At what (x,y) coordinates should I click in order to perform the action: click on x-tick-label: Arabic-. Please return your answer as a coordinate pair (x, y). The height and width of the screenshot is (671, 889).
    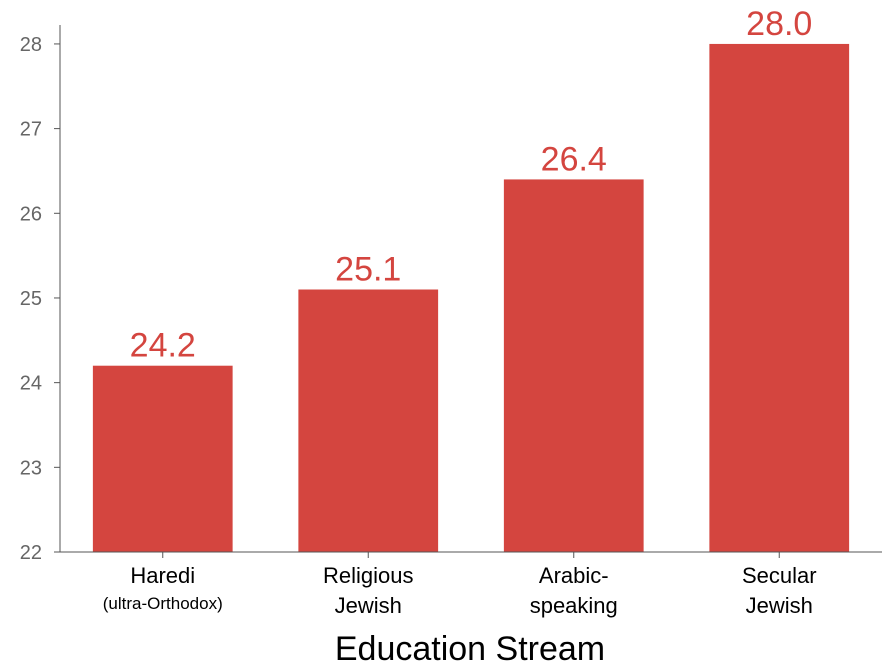
    Looking at the image, I should click on (574, 575).